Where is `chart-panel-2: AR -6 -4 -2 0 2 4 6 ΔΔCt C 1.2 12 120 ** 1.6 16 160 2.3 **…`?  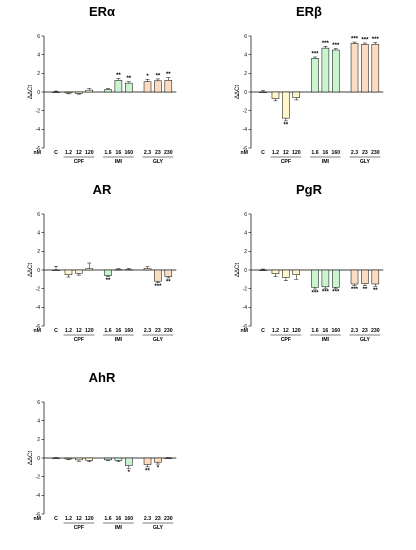 chart-panel-2: AR -6 -4 -2 0 2 4 6 ΔΔCt C 1.2 12 120 ** 1.6 16 160 2.3 **… is located at coordinates (102, 262).